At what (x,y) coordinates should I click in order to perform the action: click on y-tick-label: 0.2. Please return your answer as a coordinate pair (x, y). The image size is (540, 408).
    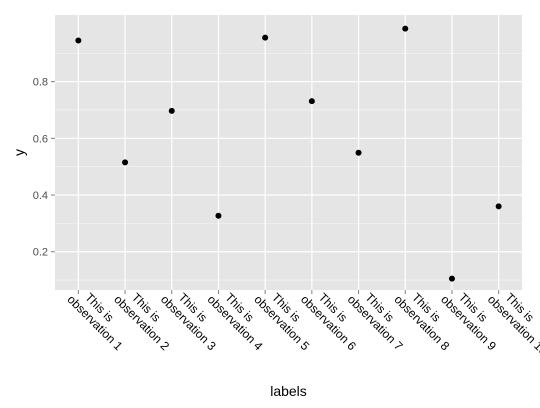
    Looking at the image, I should click on (40, 253).